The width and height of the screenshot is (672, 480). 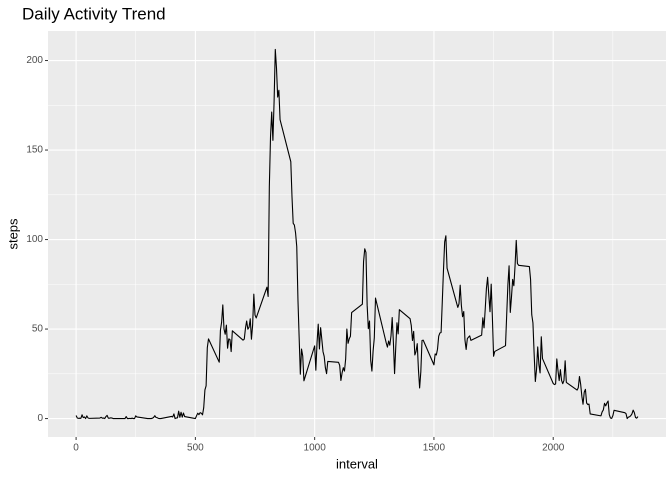 What do you see at coordinates (40, 418) in the screenshot?
I see `y-tick-label: 0` at bounding box center [40, 418].